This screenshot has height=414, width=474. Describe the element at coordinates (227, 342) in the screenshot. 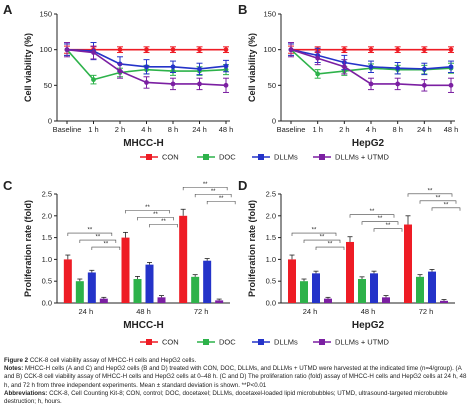

I see `legend-label: DOC` at that location.